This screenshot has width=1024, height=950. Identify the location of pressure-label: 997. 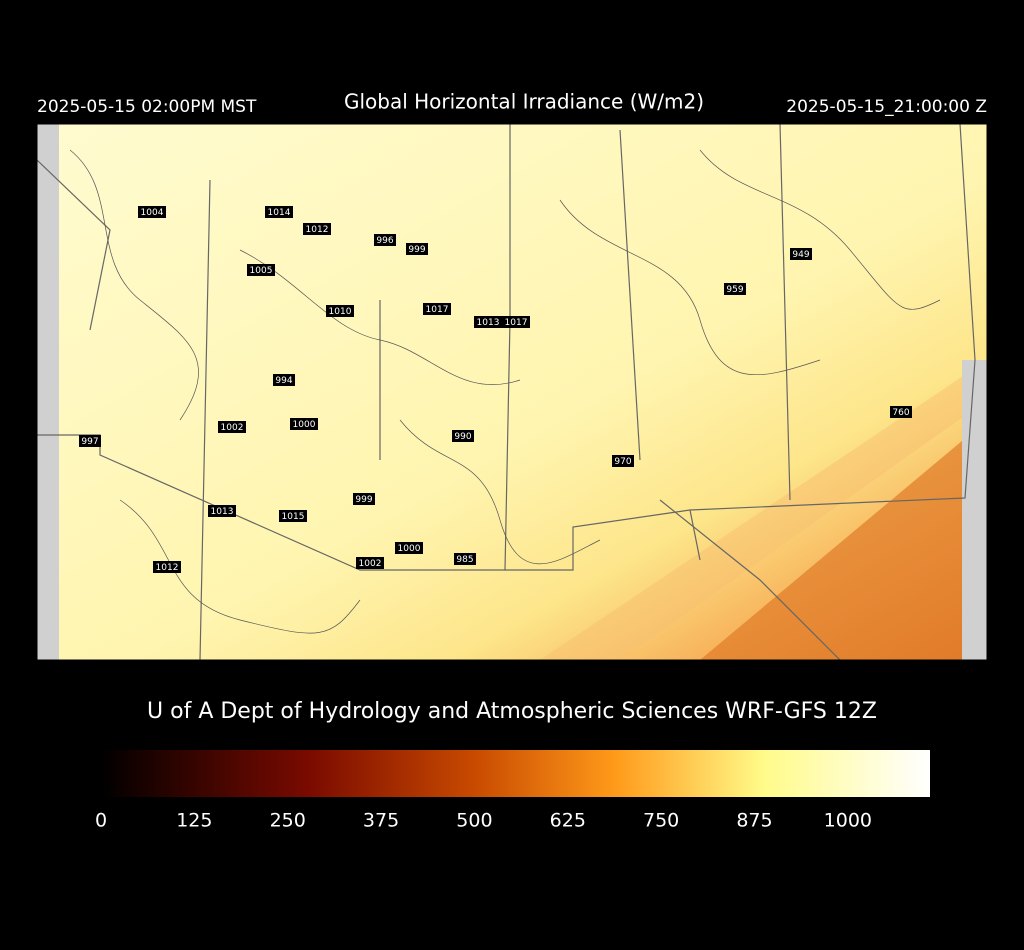
(89, 442).